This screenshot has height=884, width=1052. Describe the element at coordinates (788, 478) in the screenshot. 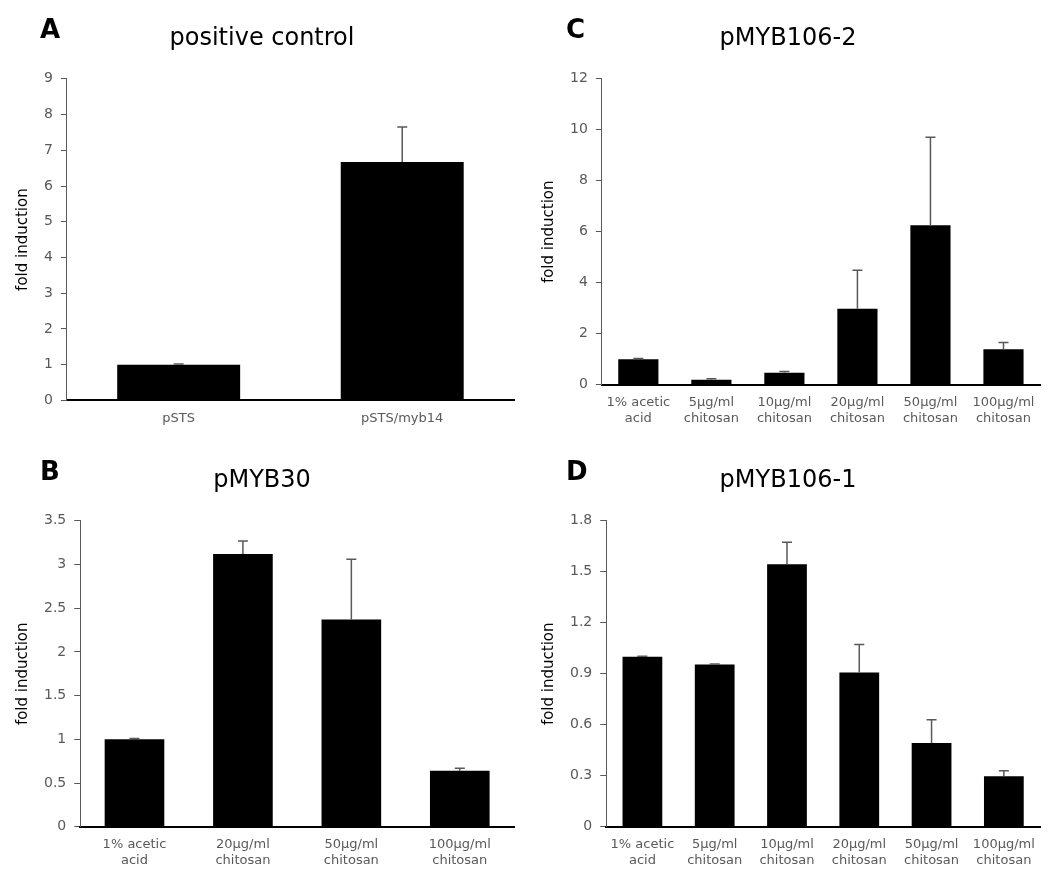

I see `chart-title: pMYB106-1` at that location.